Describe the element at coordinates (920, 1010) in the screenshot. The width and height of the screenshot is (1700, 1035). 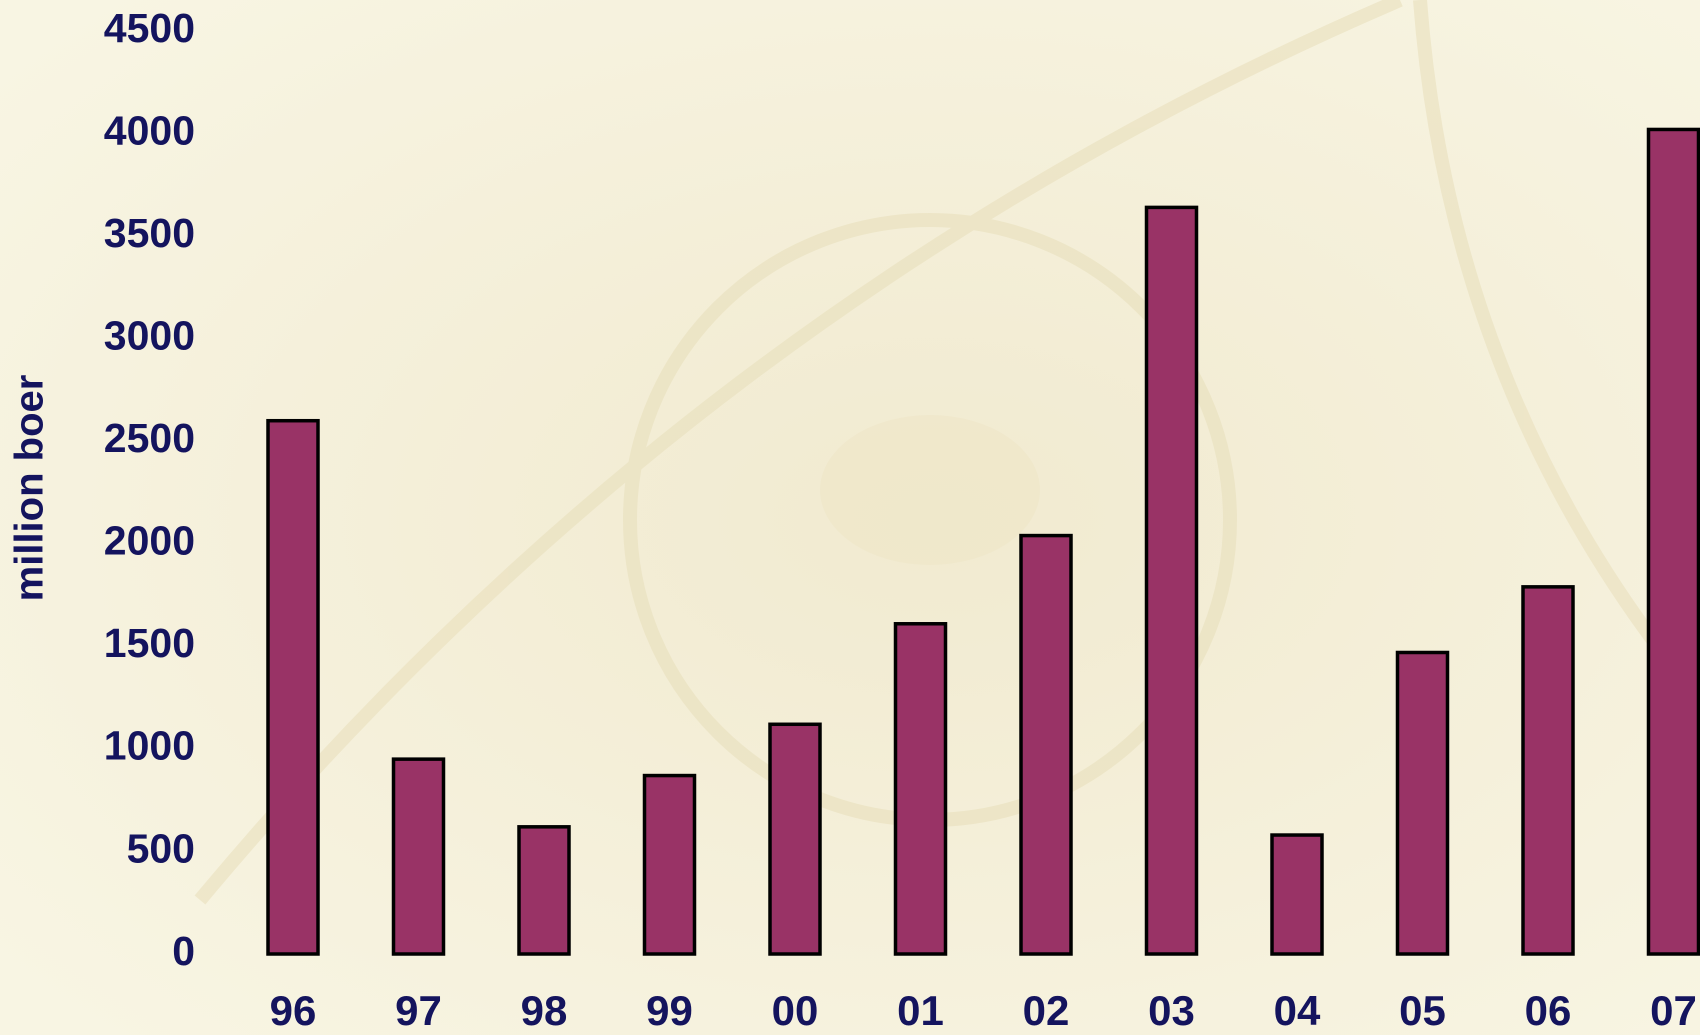
I see `x-tick-label: 01` at that location.